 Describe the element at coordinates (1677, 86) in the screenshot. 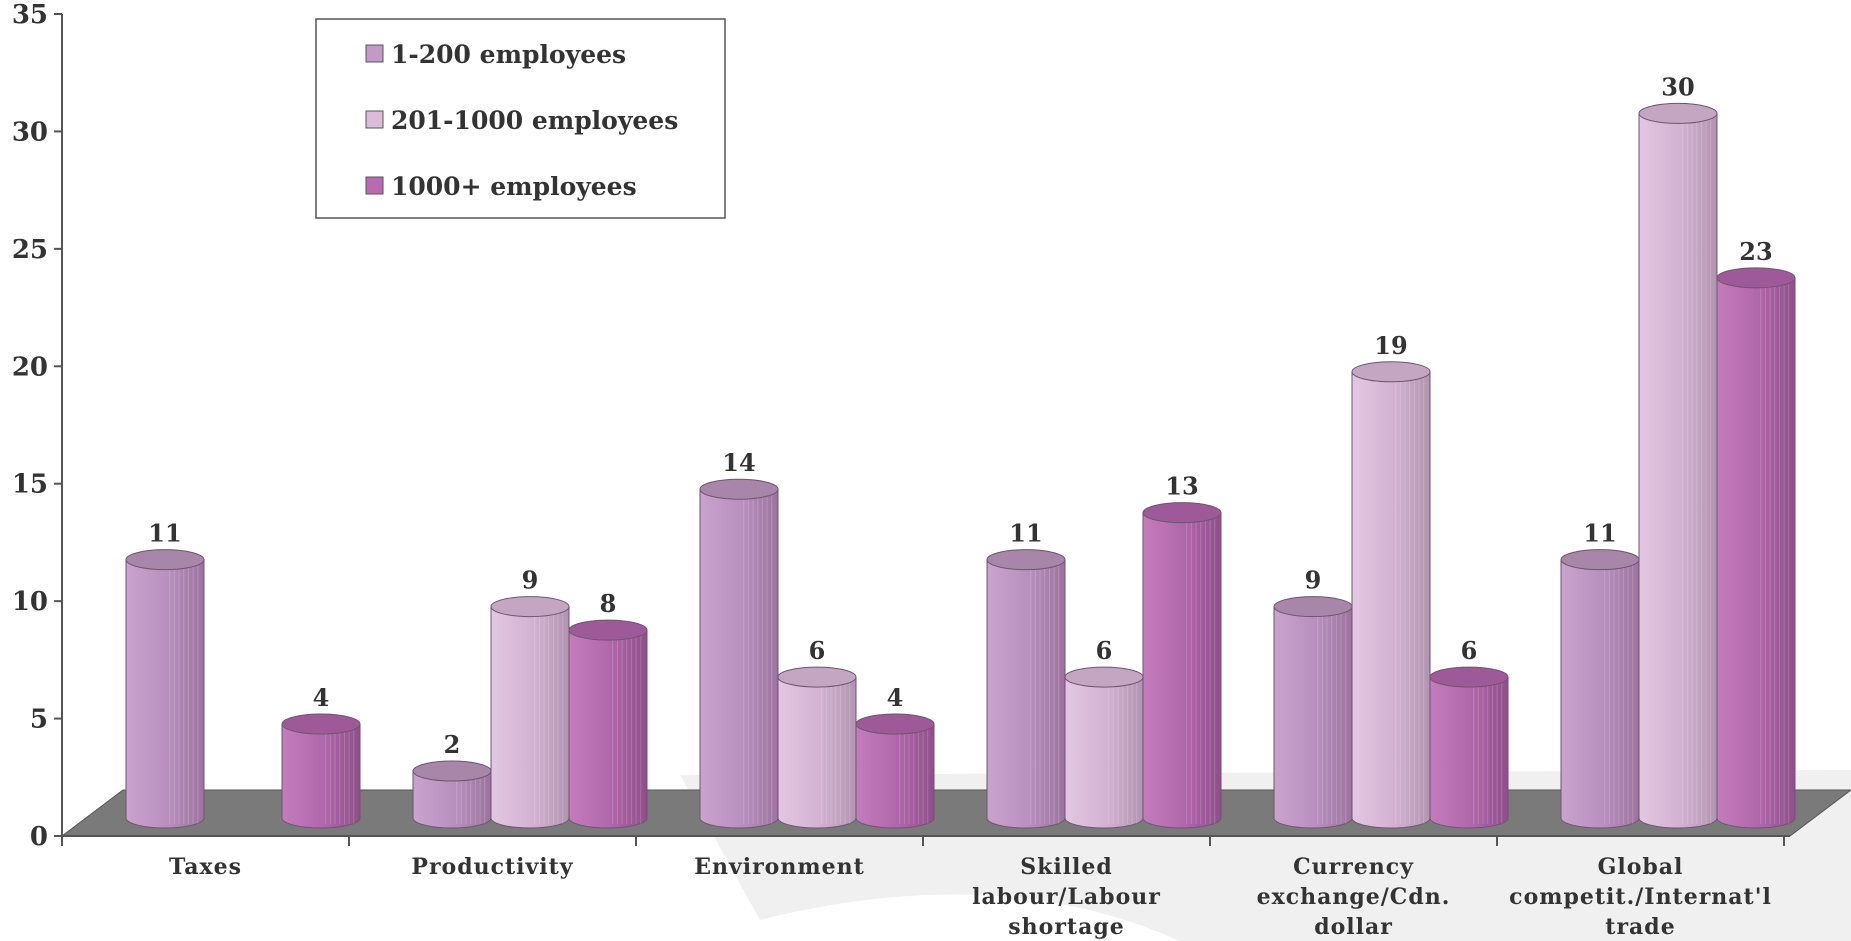

I see `data-label: 30` at that location.